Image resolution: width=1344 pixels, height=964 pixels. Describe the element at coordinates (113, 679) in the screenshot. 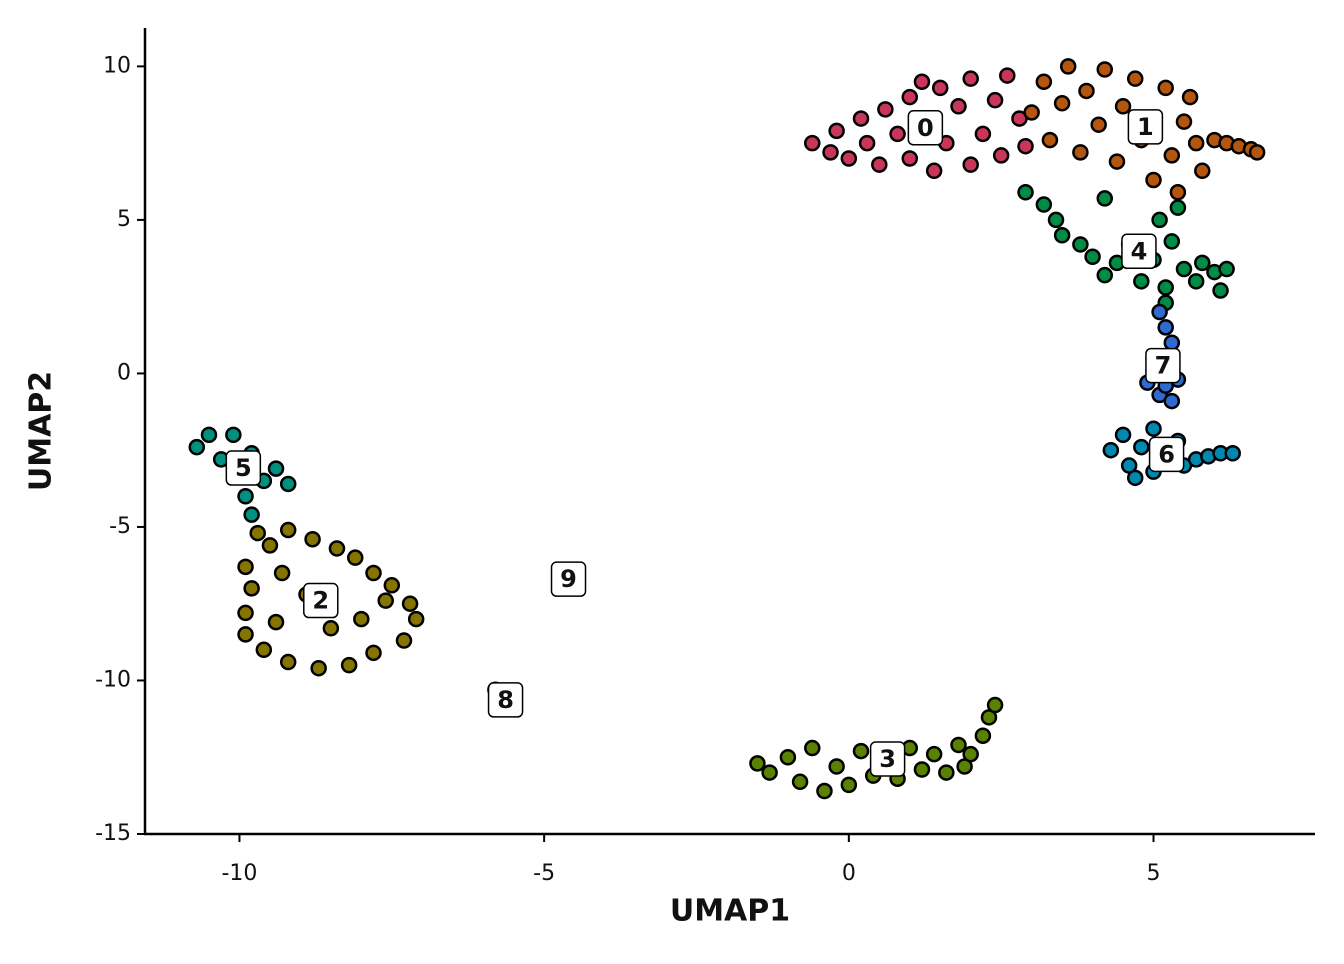

I see `y-tick-label: -10` at that location.